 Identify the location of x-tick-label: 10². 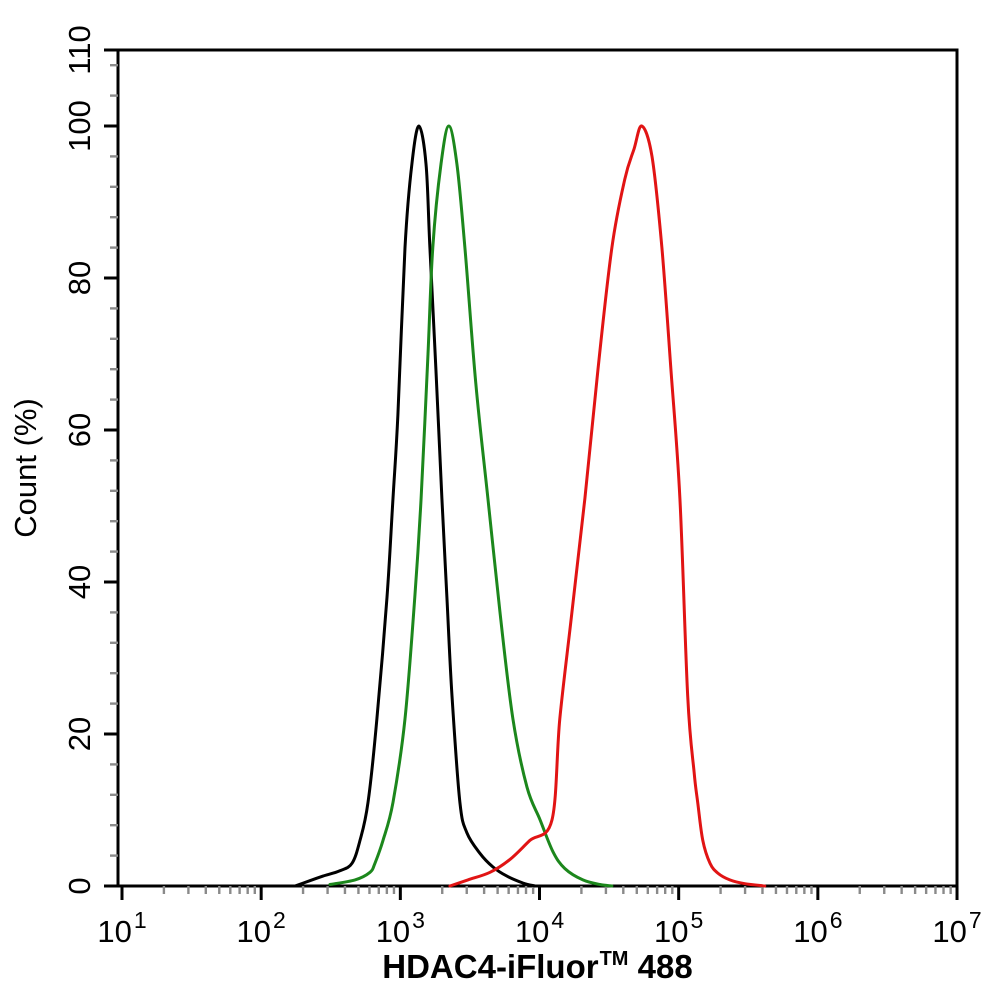
(261, 928).